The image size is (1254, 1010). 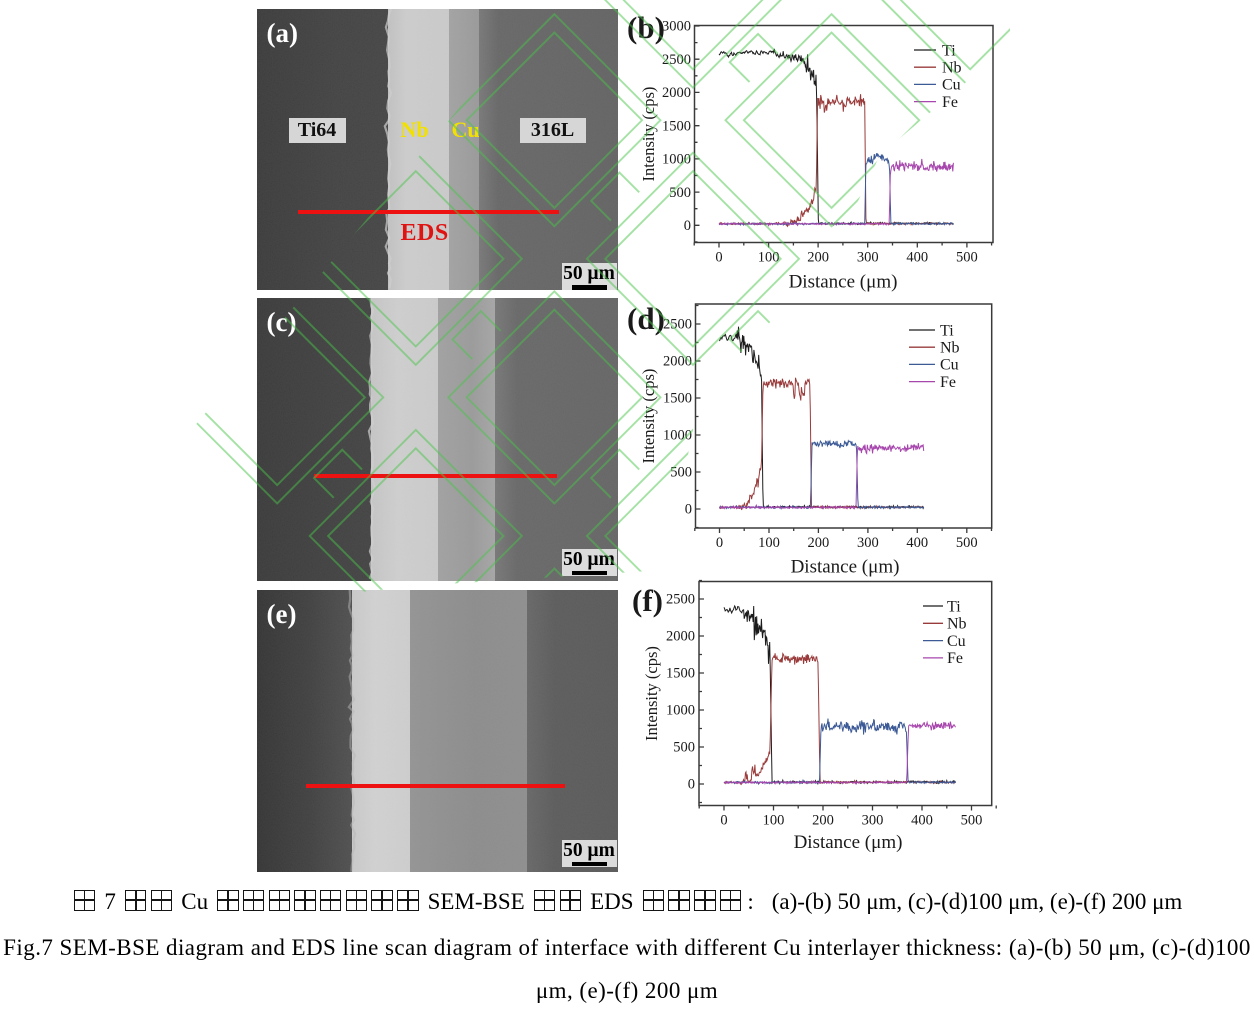 I want to click on svg-text: (b), so click(x=646, y=27).